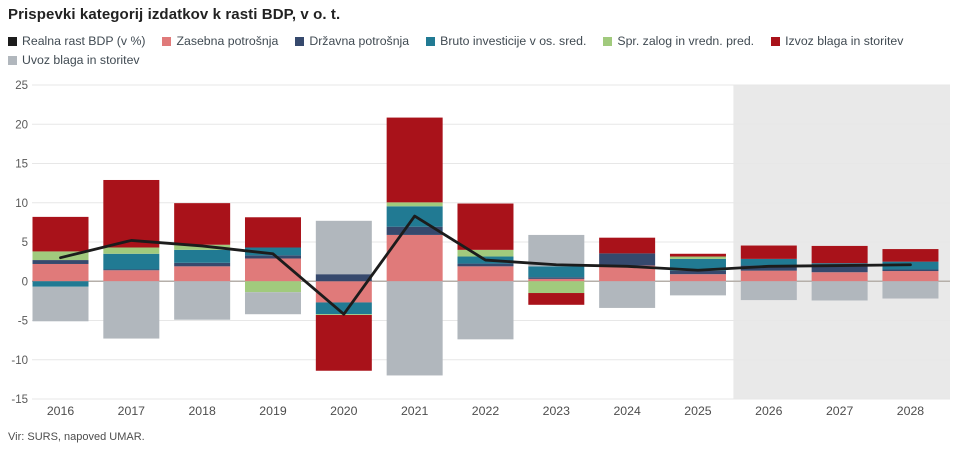 Image resolution: width=953 pixels, height=450 pixels. Describe the element at coordinates (81, 60) in the screenshot. I see `legend-label: Uvoz blaga in storitev` at that location.